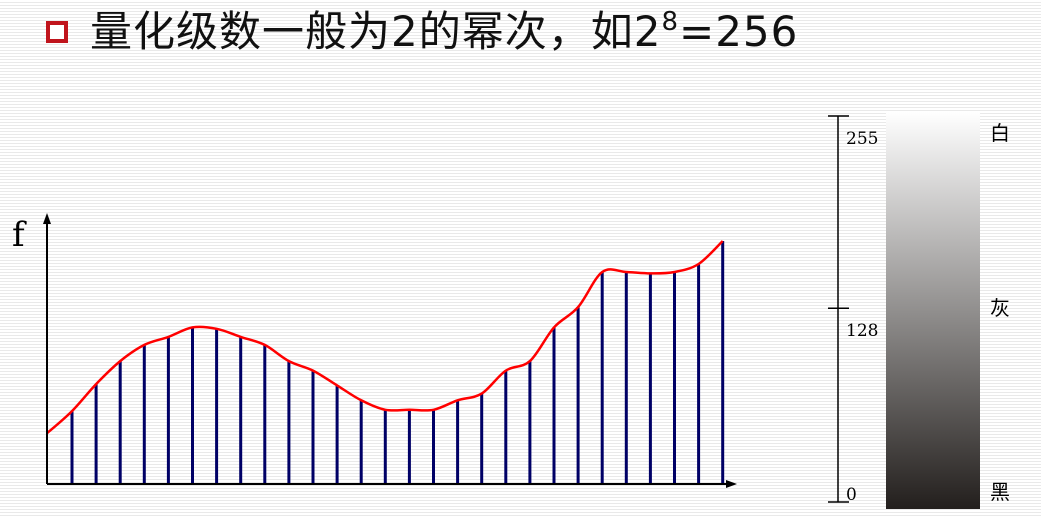 The height and width of the screenshot is (518, 1041). What do you see at coordinates (376, 31) in the screenshot?
I see `title-prefix: 量化级数一般为2的幂次，如2` at bounding box center [376, 31].